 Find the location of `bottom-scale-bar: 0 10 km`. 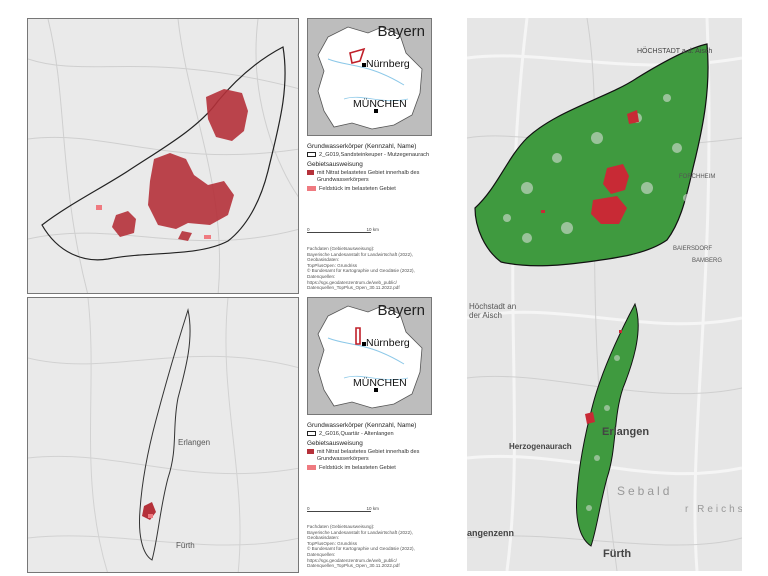

bottom-scale-bar: 0 10 km is located at coordinates (343, 509).